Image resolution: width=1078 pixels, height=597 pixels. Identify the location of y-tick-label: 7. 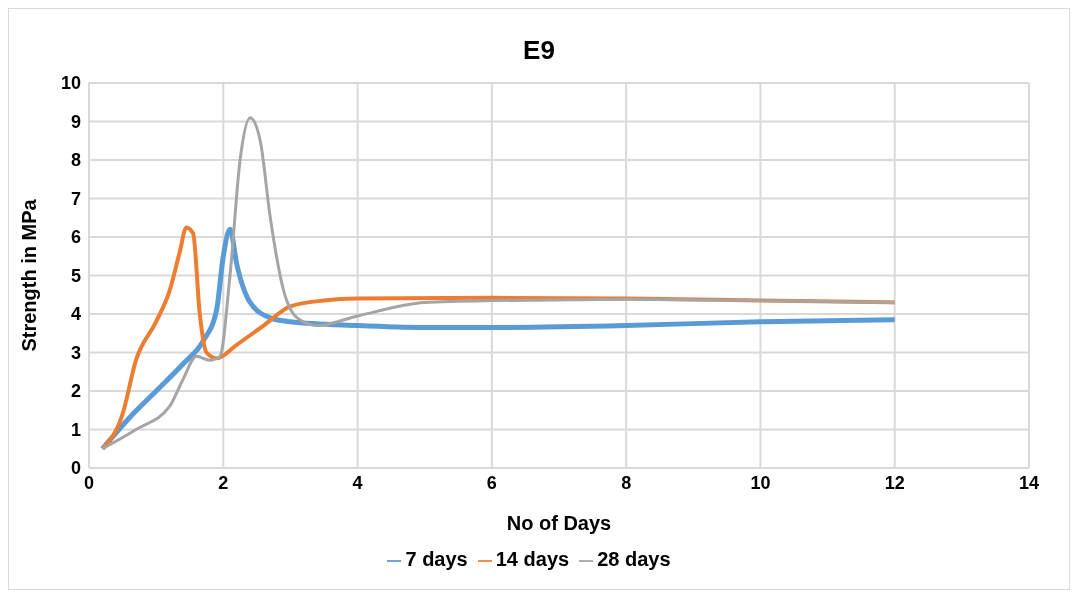
(75, 198).